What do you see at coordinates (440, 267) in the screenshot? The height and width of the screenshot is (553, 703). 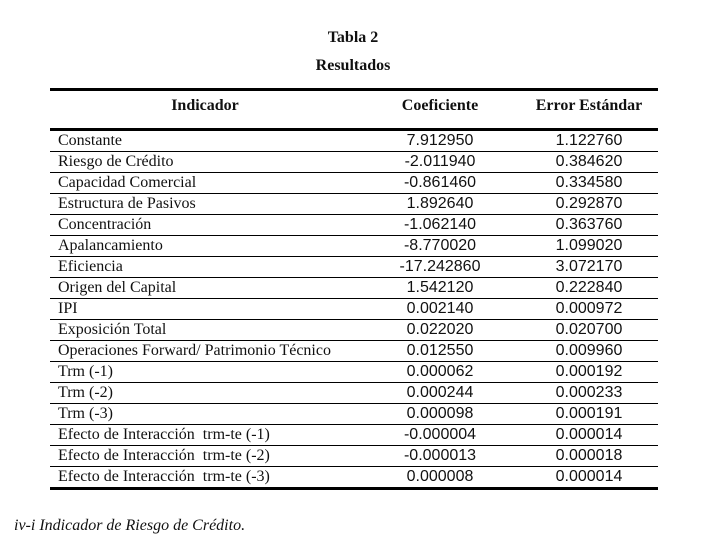 I see `cell-coeficiente: -17.242860` at bounding box center [440, 267].